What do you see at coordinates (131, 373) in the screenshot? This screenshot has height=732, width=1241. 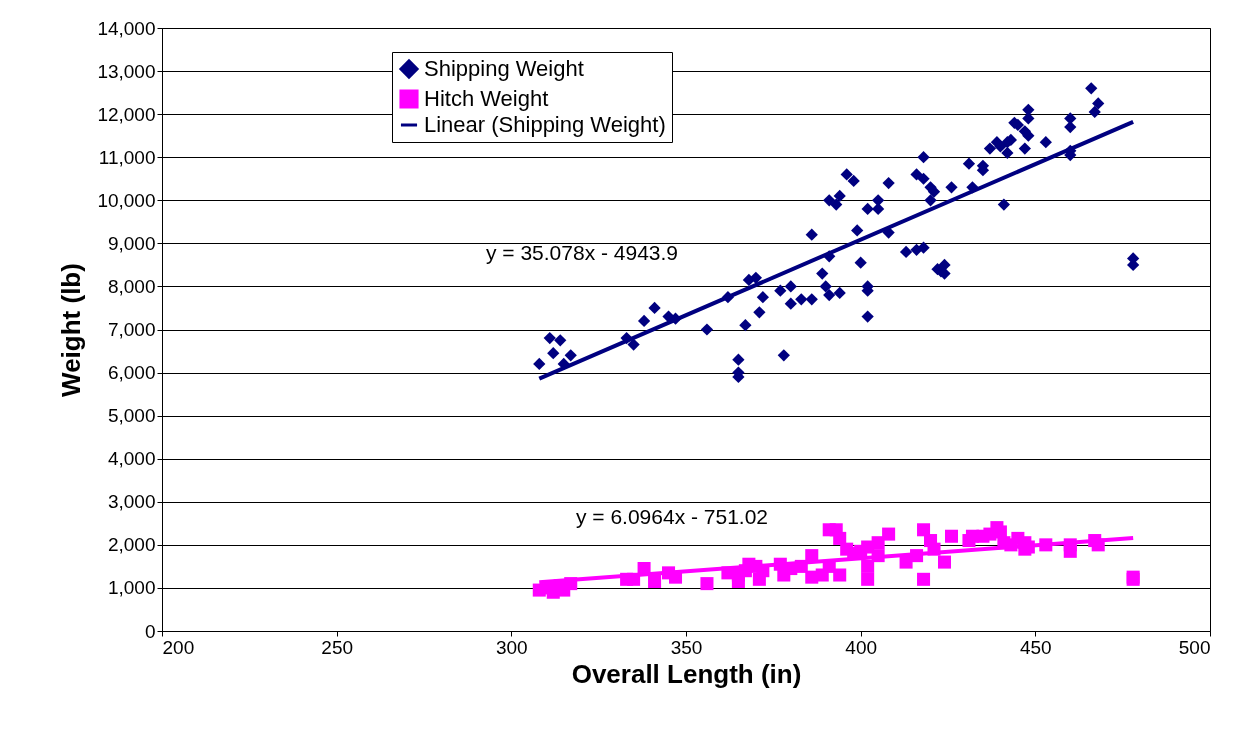 I see `y-tick-label: 6,000` at bounding box center [131, 373].